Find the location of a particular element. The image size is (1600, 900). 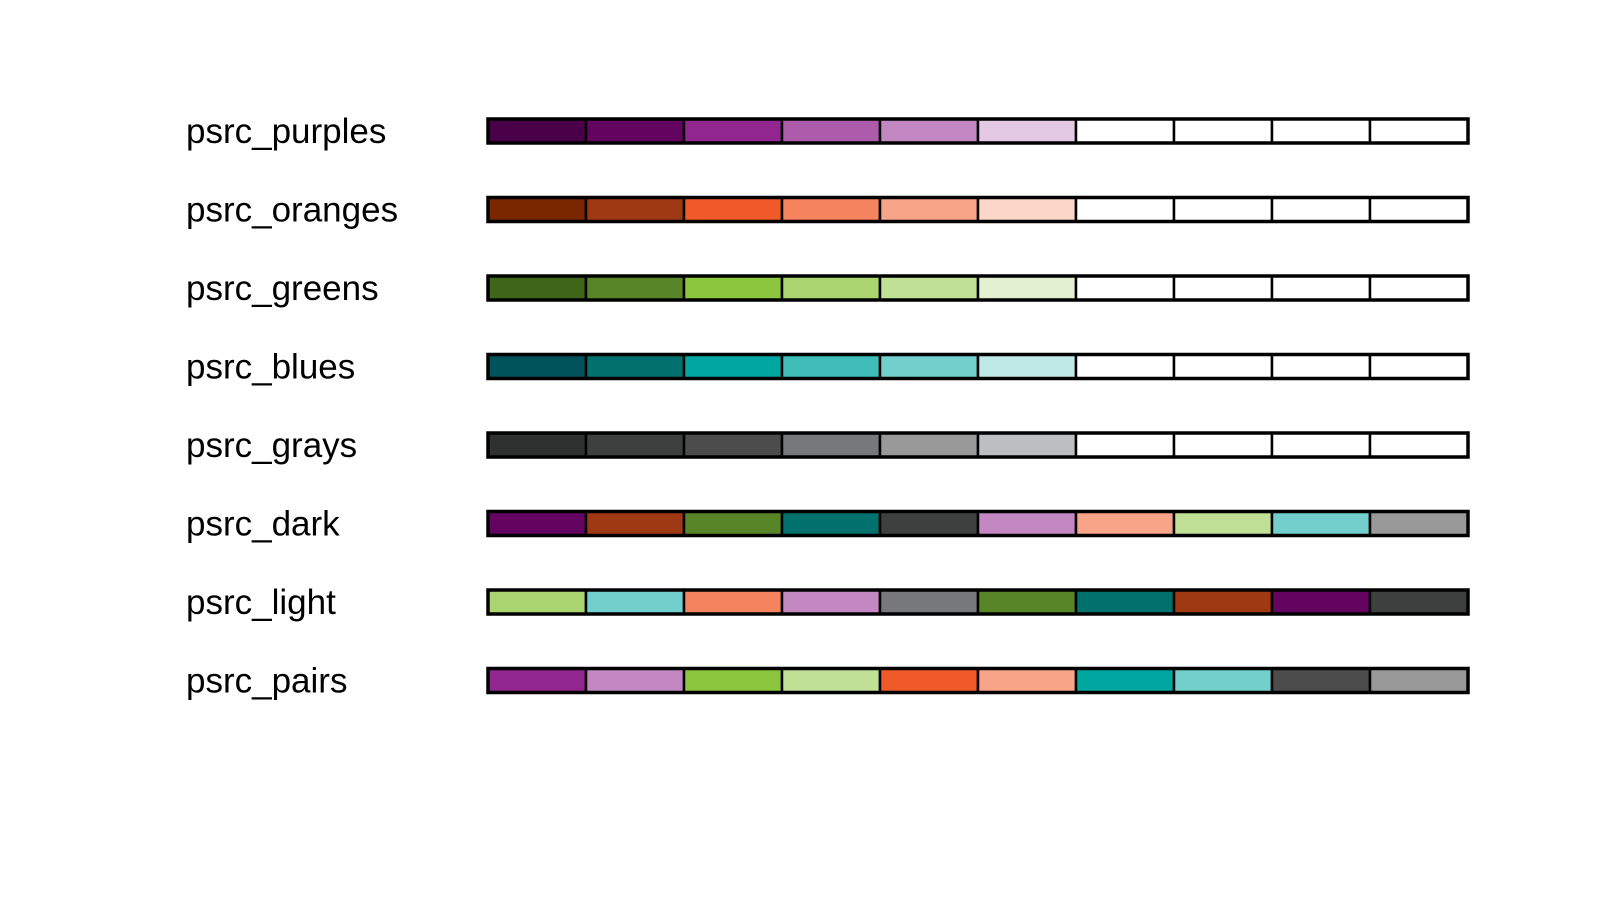

palette-row-psrc_pairs: psrc_pairs is located at coordinates (828, 681).